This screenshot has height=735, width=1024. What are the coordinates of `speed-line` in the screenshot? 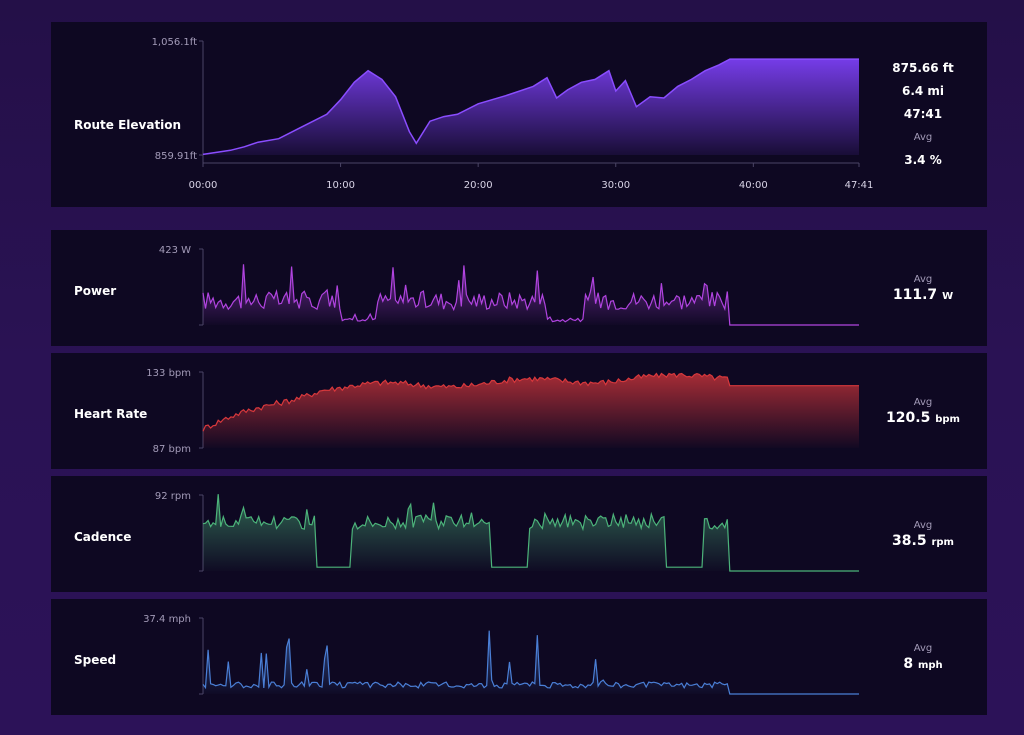 It's located at (530, 662).